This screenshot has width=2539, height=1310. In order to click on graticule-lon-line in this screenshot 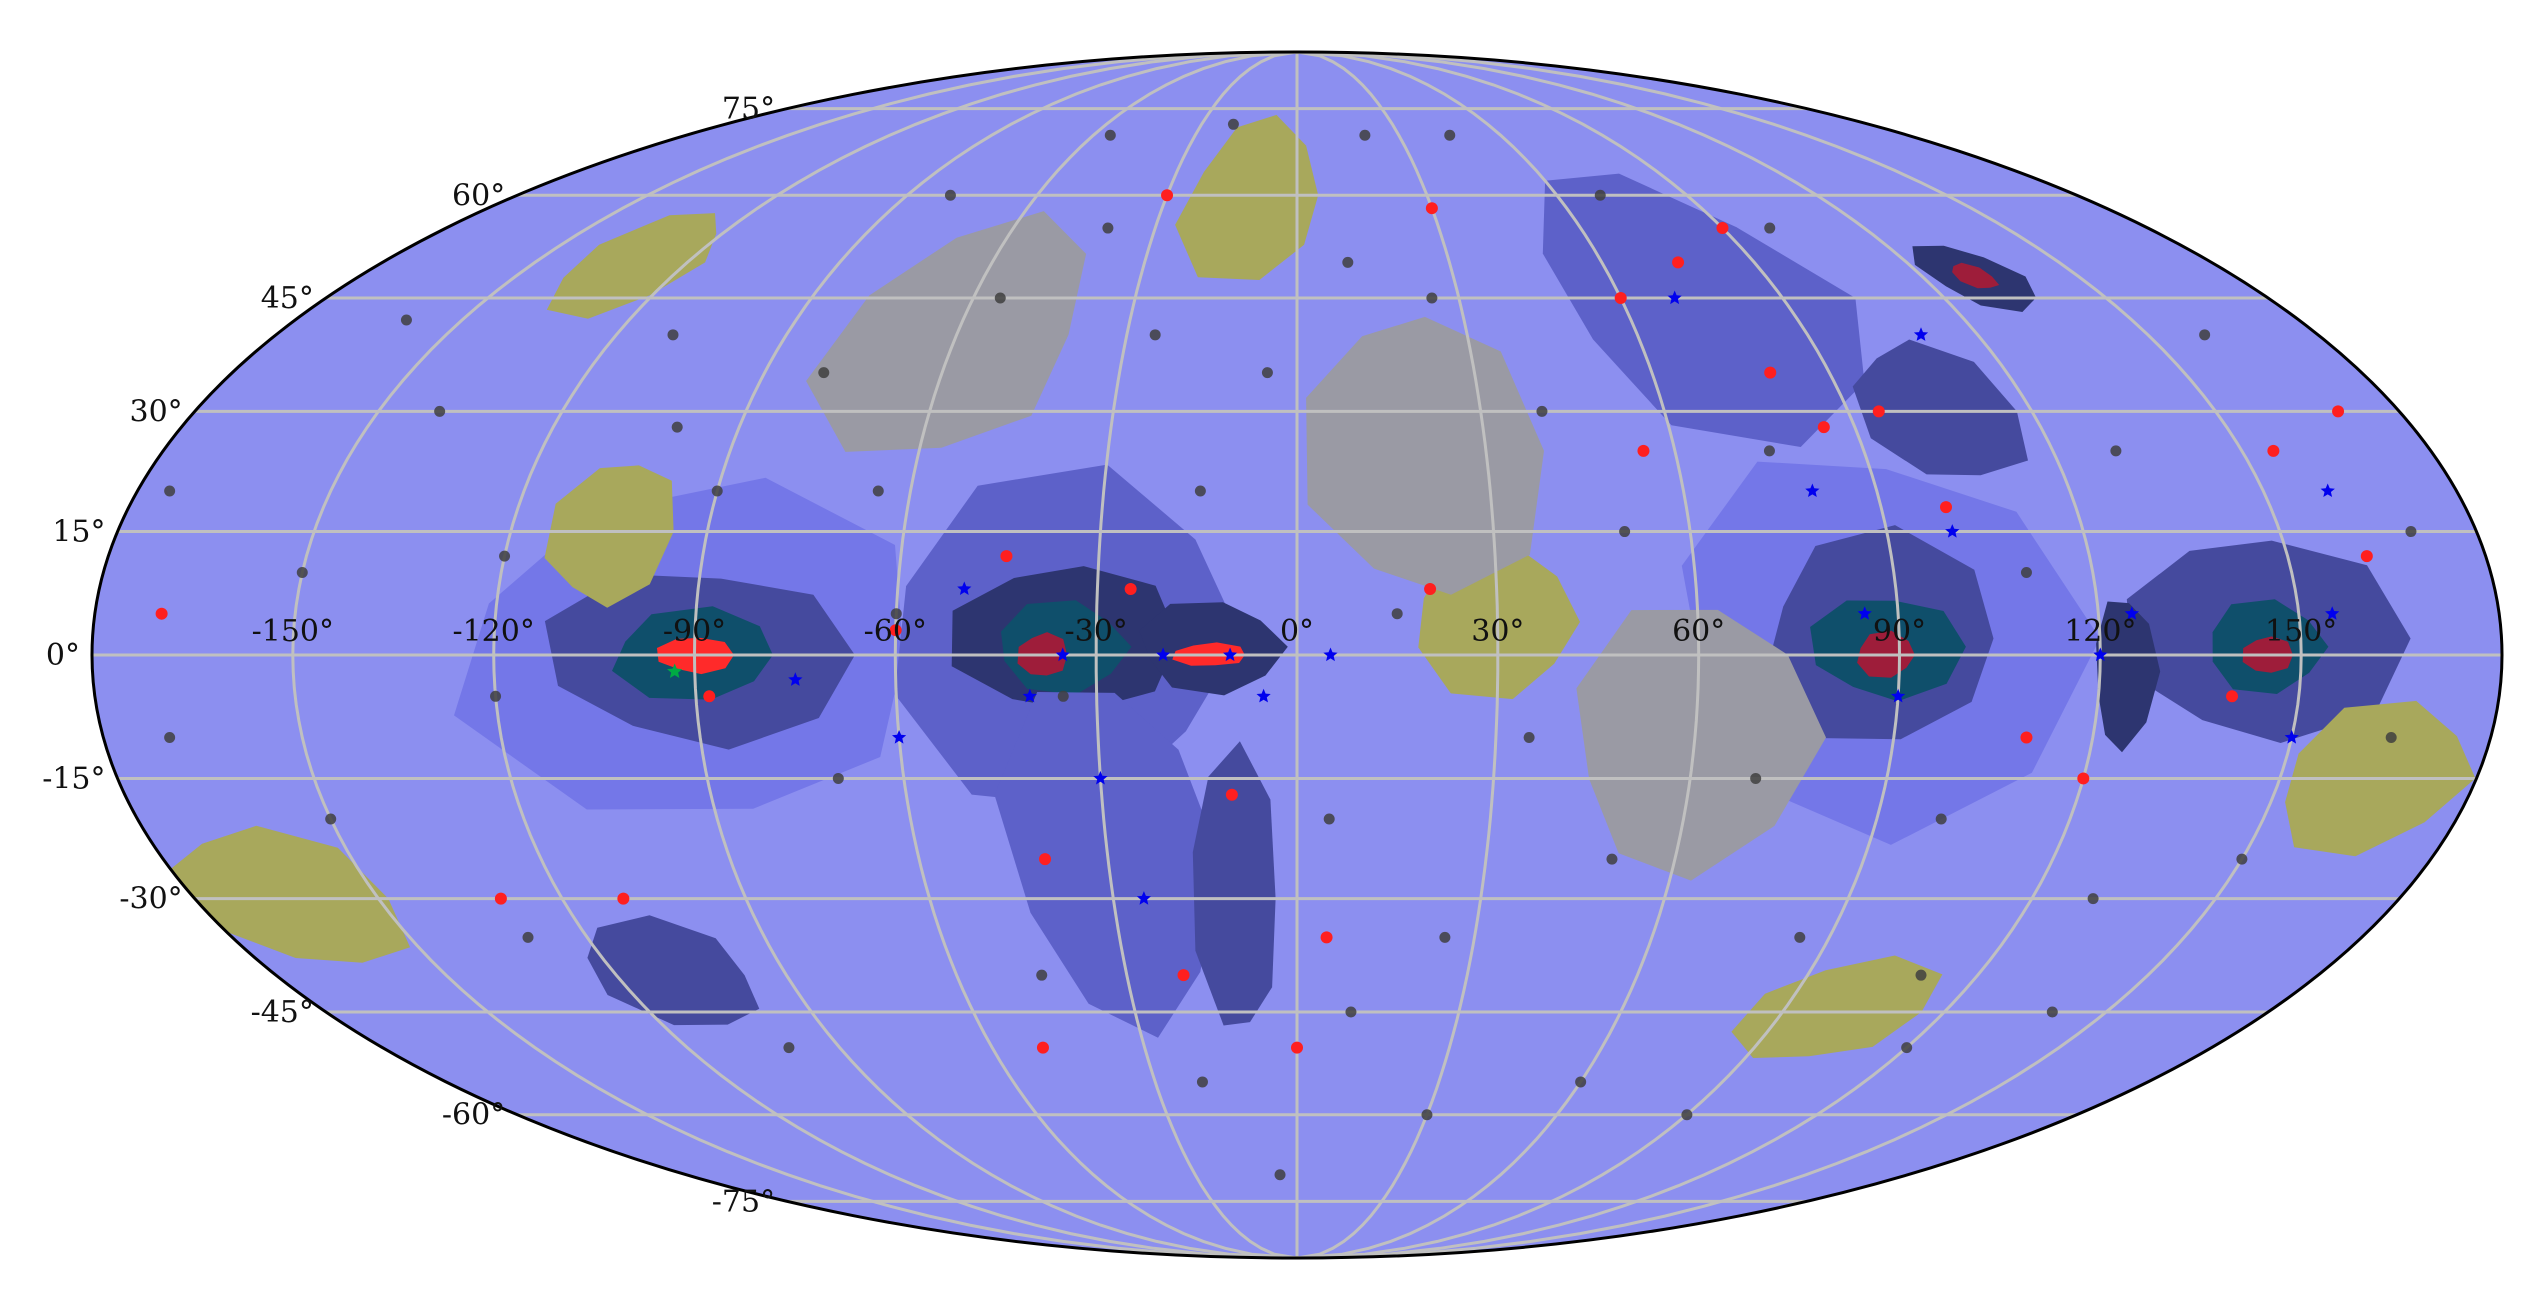, I will do `click(1095, 655)`.